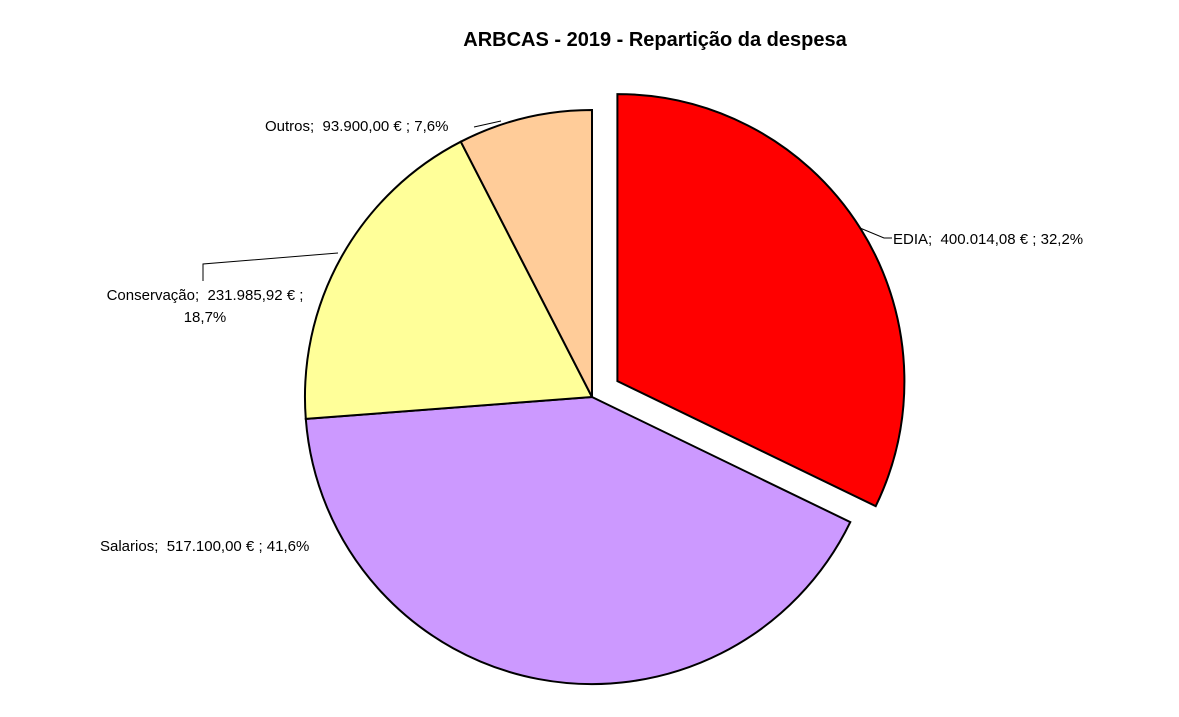  I want to click on slice-label-edia: EDIA; 400.014,08 € ; 32,2%, so click(988, 239).